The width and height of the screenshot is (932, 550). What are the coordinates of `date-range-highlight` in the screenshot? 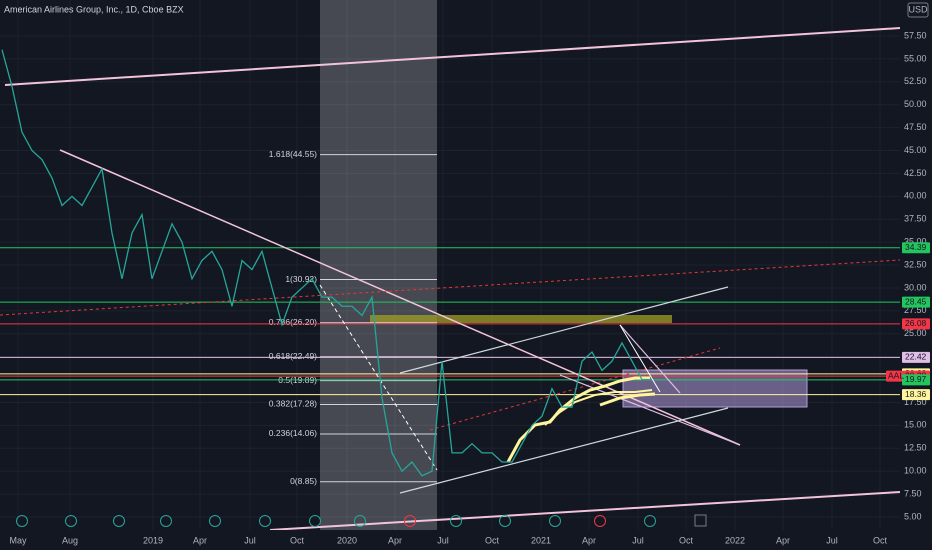 It's located at (378, 265).